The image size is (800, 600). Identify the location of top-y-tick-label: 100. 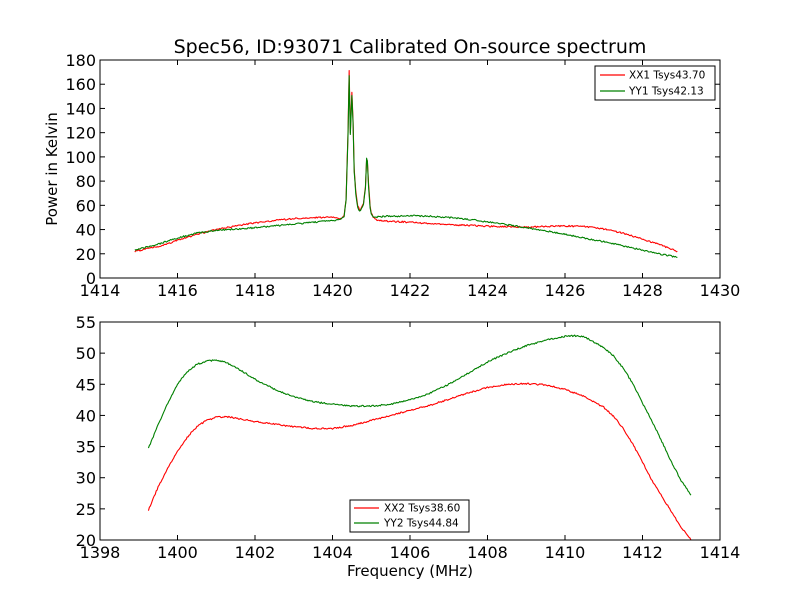
(80, 157).